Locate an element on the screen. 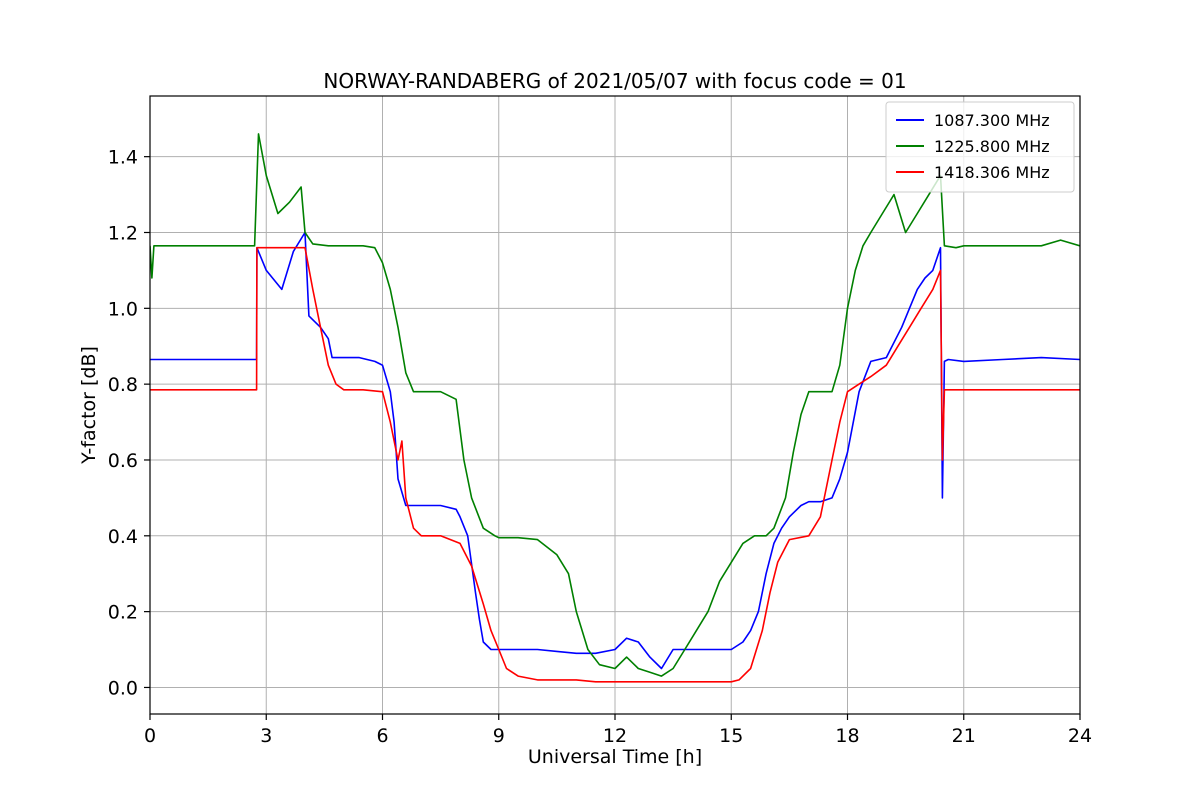  y-tick-label: 0.0 is located at coordinates (123, 688).